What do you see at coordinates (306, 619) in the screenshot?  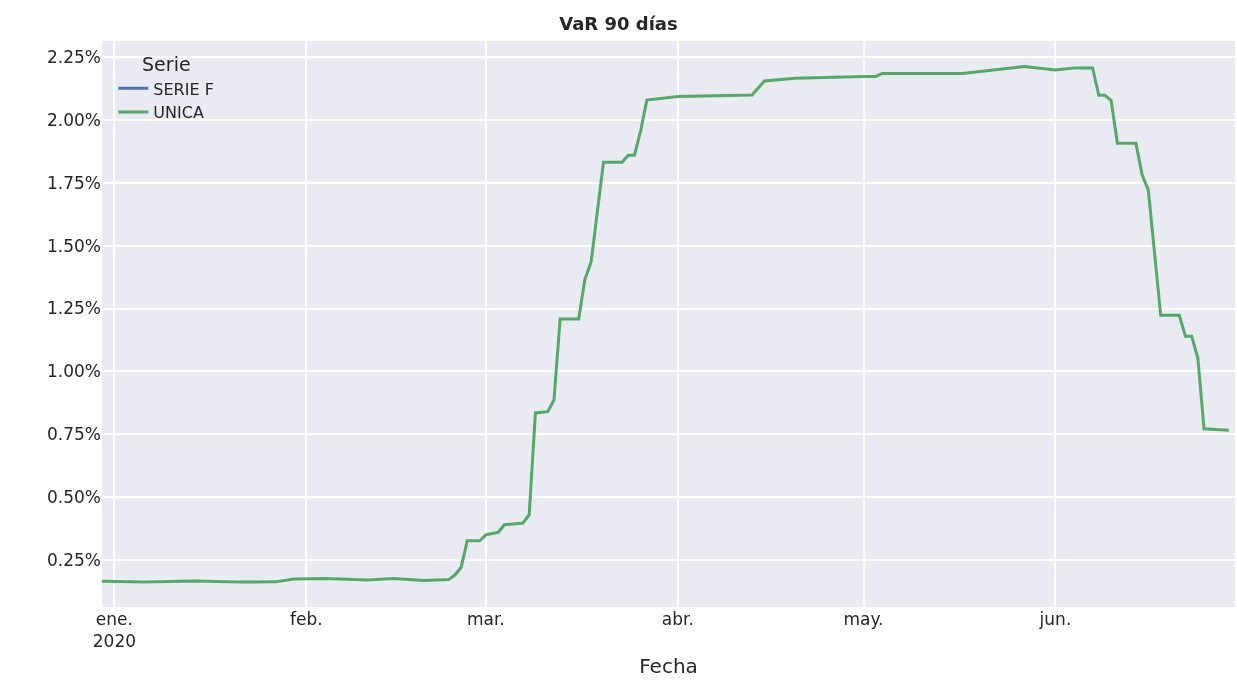 I see `x-tick-label: feb.` at bounding box center [306, 619].